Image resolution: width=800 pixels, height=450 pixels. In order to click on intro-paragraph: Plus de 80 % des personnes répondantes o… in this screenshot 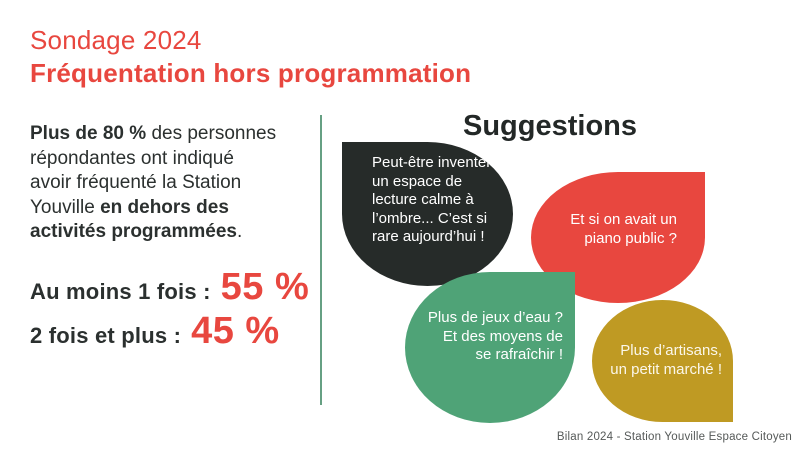, I will do `click(172, 183)`.